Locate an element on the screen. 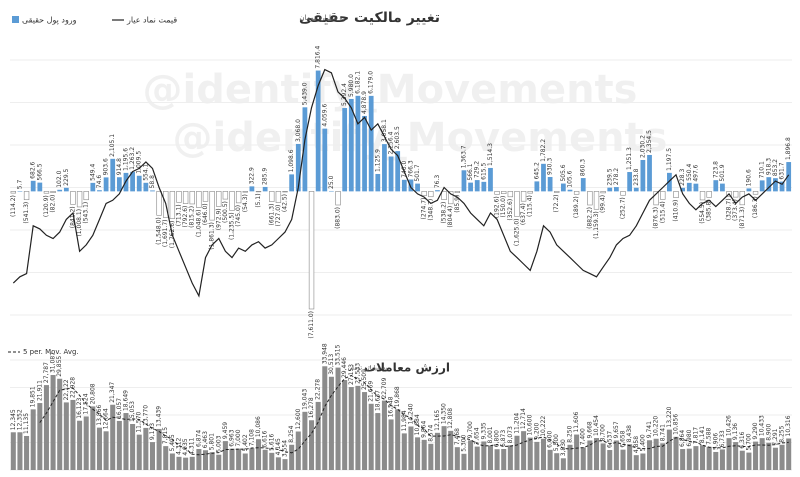 This screenshot has height=477, width=800. data-label: 2,256.4 is located at coordinates (391, 142).